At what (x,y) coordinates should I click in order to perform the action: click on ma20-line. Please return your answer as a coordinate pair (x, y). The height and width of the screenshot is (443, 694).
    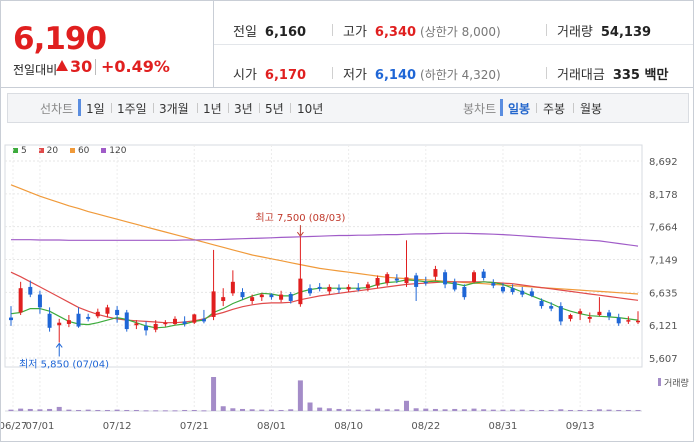
    Looking at the image, I should click on (324, 297).